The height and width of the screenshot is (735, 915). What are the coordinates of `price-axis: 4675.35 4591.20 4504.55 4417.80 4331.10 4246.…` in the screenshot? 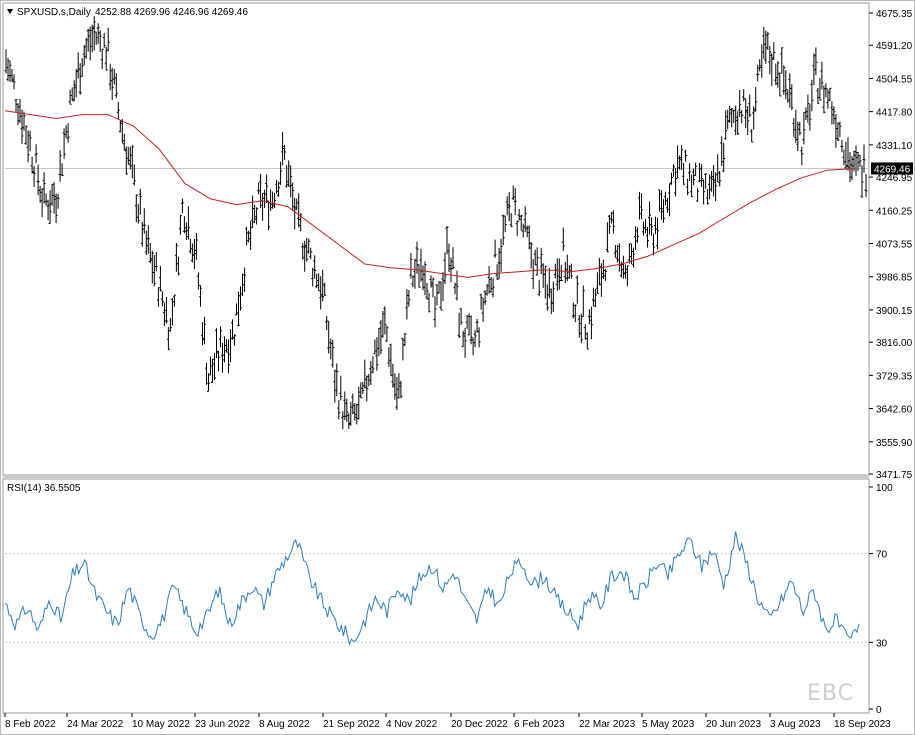 It's located at (891, 245).